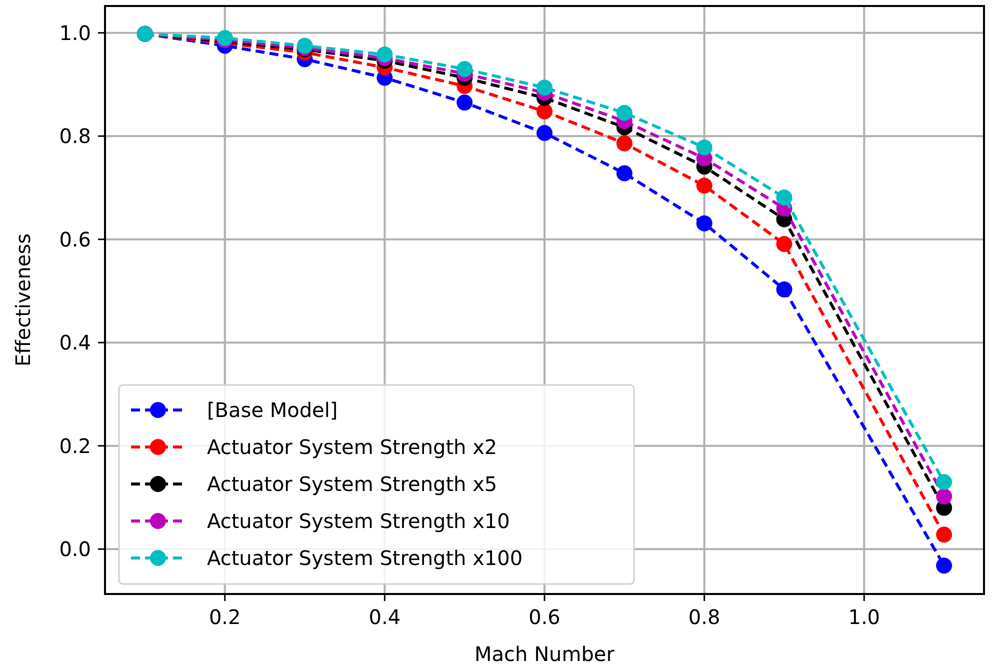  Describe the element at coordinates (75, 32) in the screenshot. I see `y-tick-label: 1.0` at that location.